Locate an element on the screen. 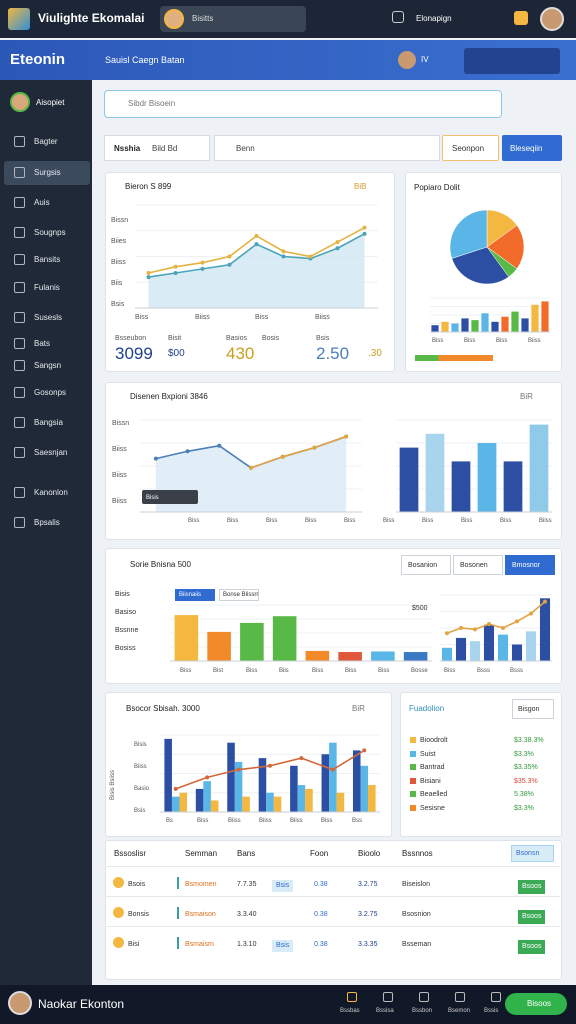 The width and height of the screenshot is (576, 1024). stat-label: Bisit is located at coordinates (175, 338).